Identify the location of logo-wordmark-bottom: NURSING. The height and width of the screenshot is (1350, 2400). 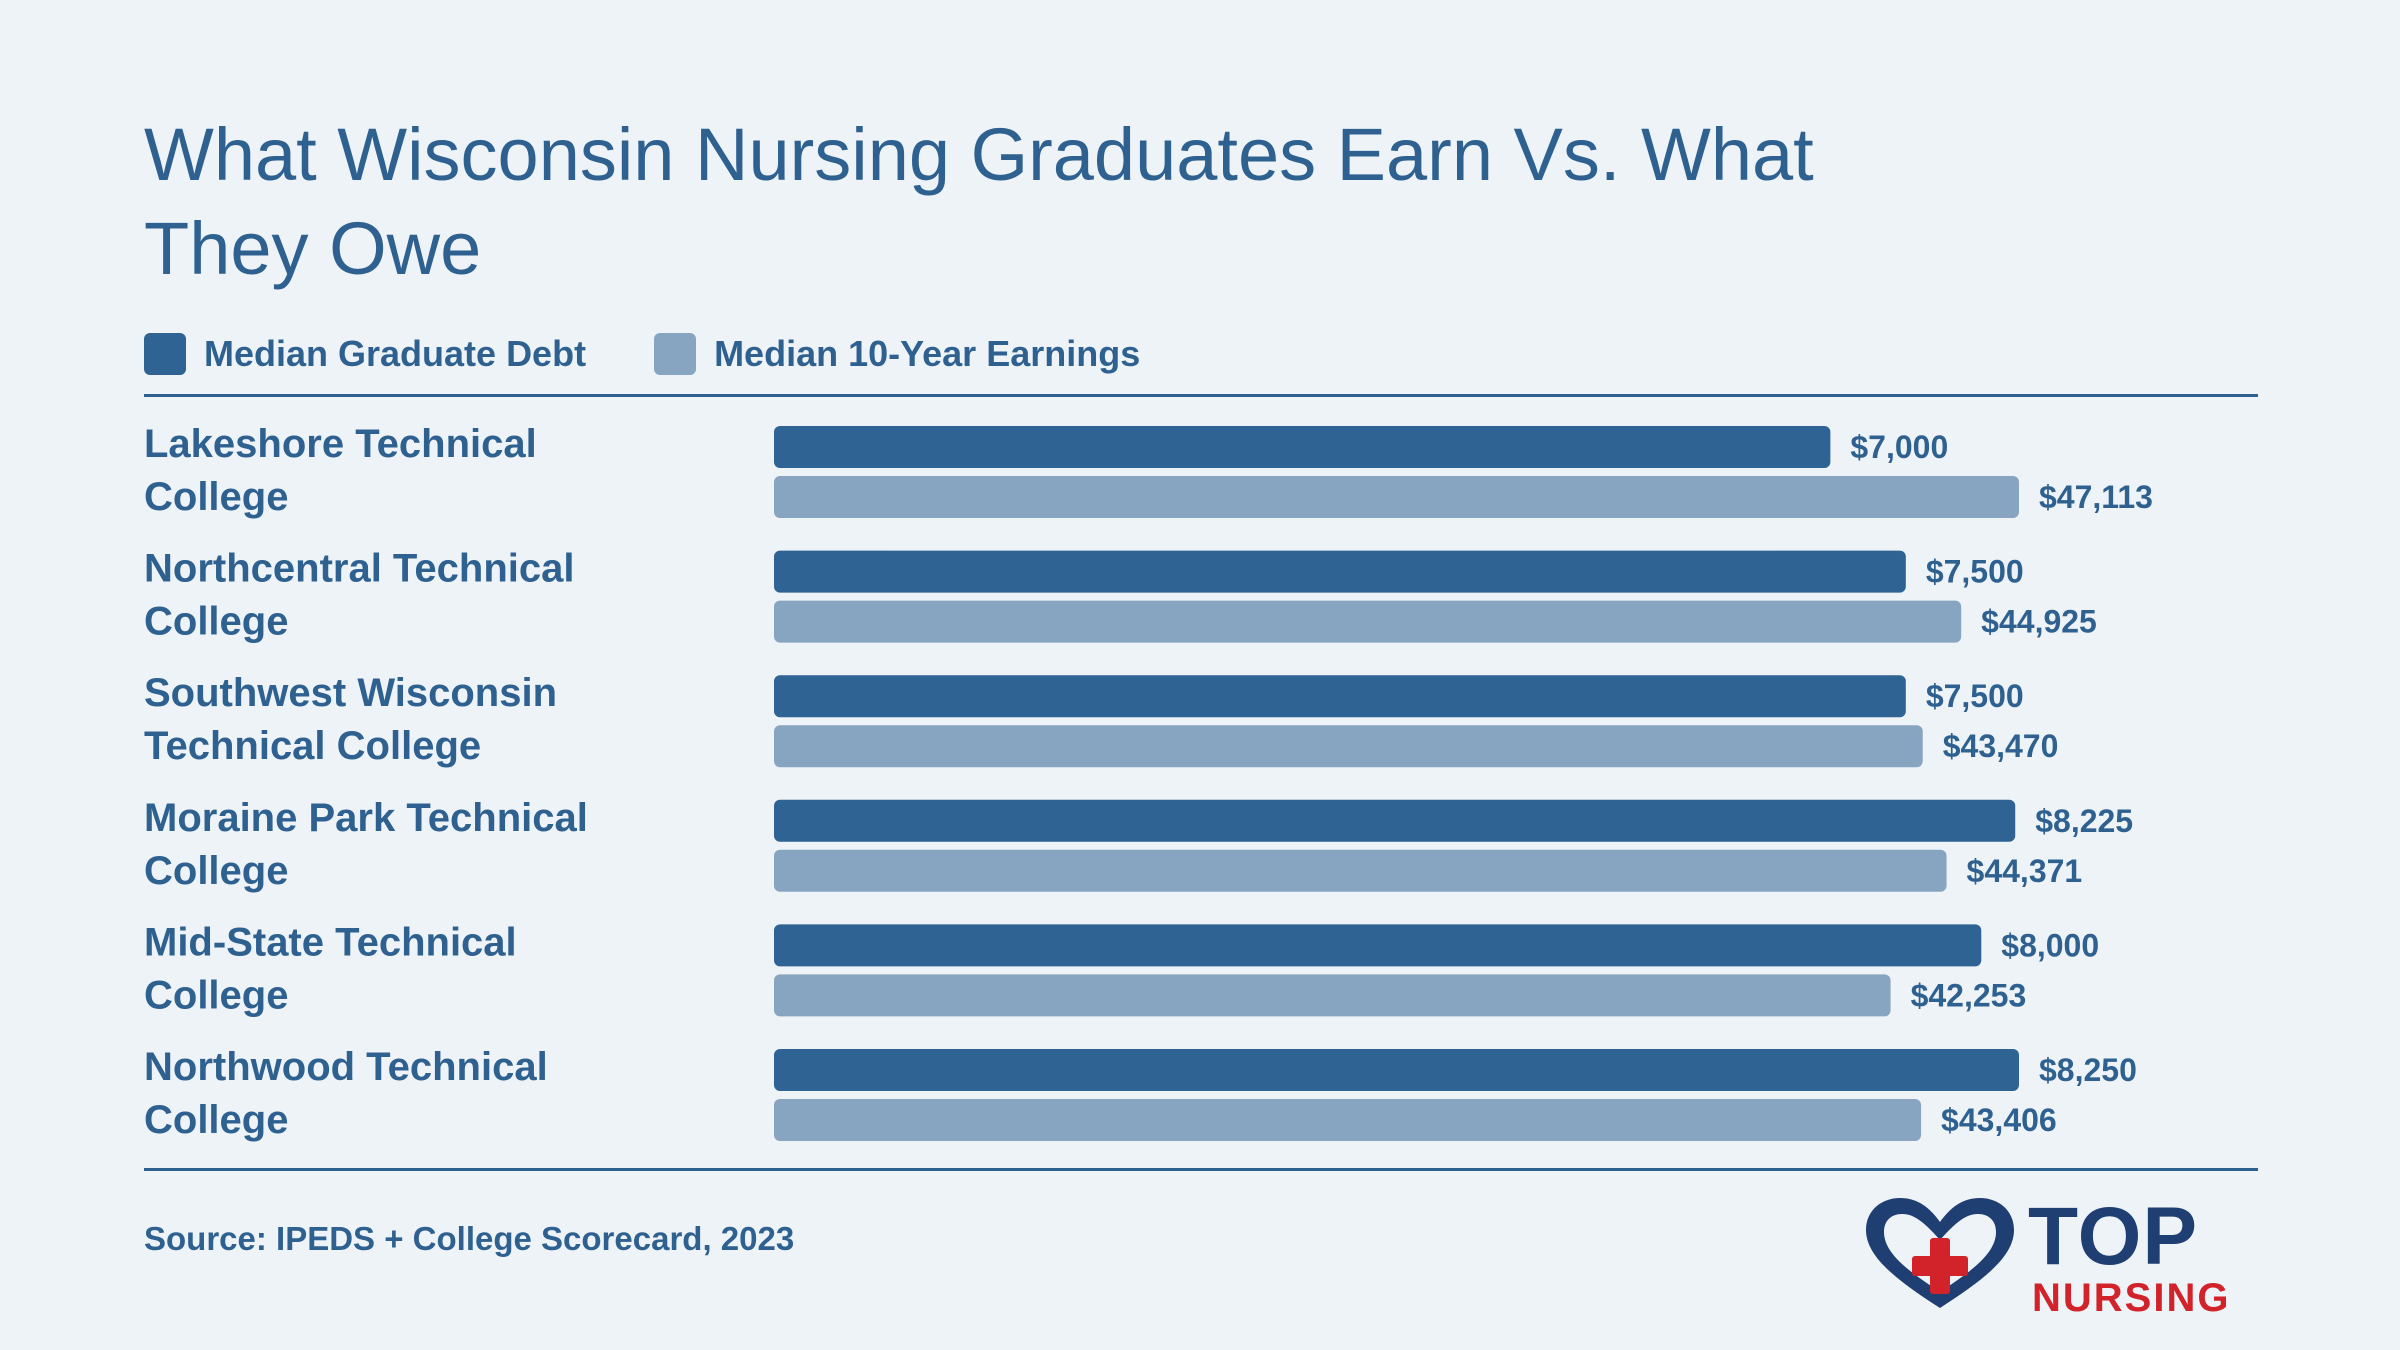
(2131, 1298).